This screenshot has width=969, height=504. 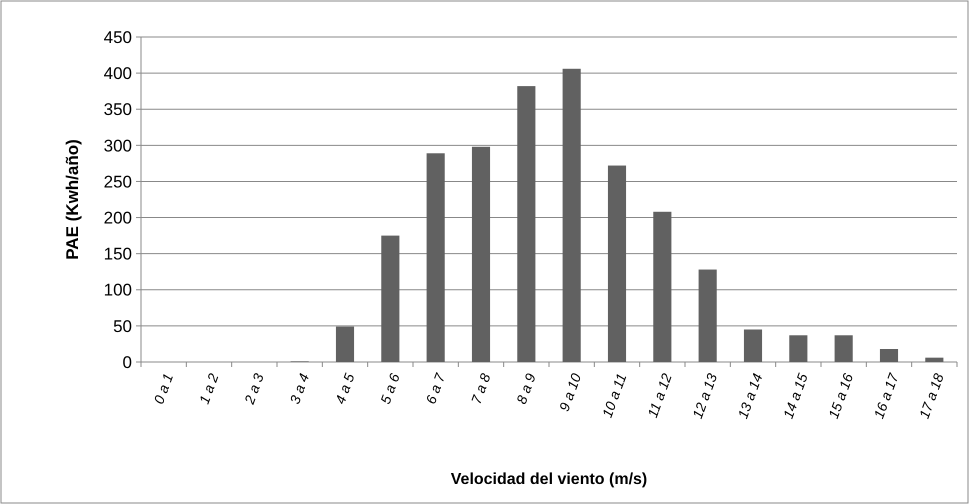 I want to click on x-tick-label: 16 a 17, so click(x=886, y=395).